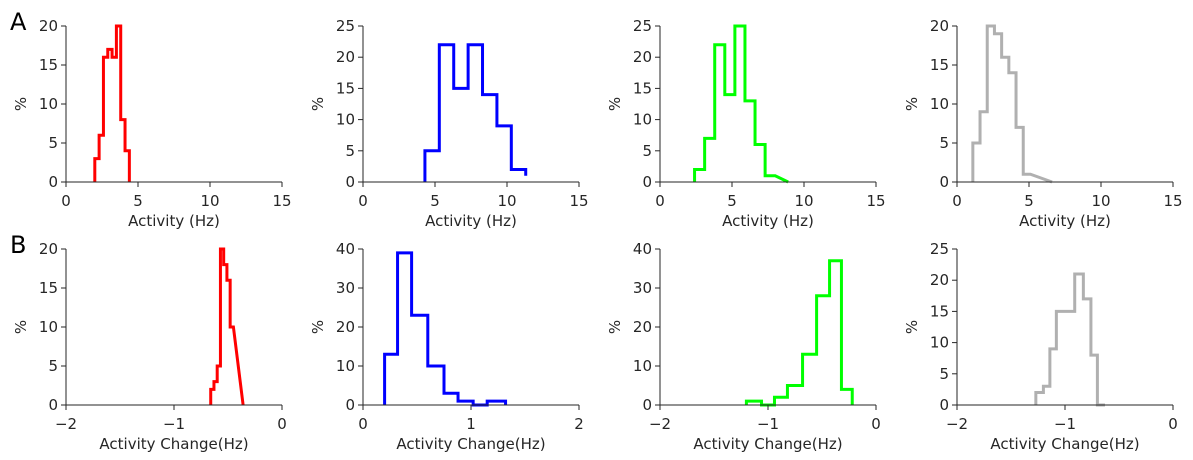  Describe the element at coordinates (18, 245) in the screenshot. I see `panel-label-b: B` at that location.